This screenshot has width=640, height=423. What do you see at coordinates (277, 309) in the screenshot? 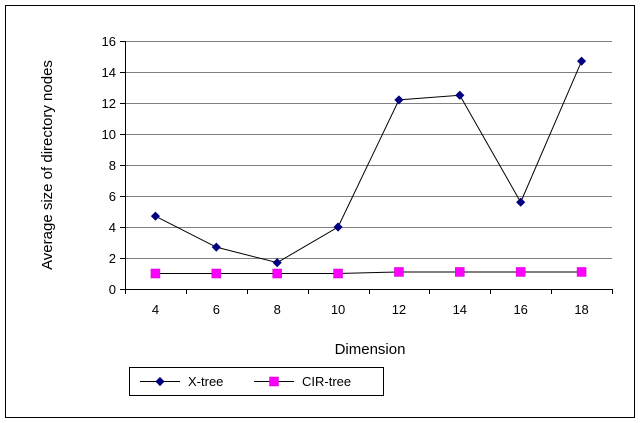
I see `x-tick-label: 8` at bounding box center [277, 309].